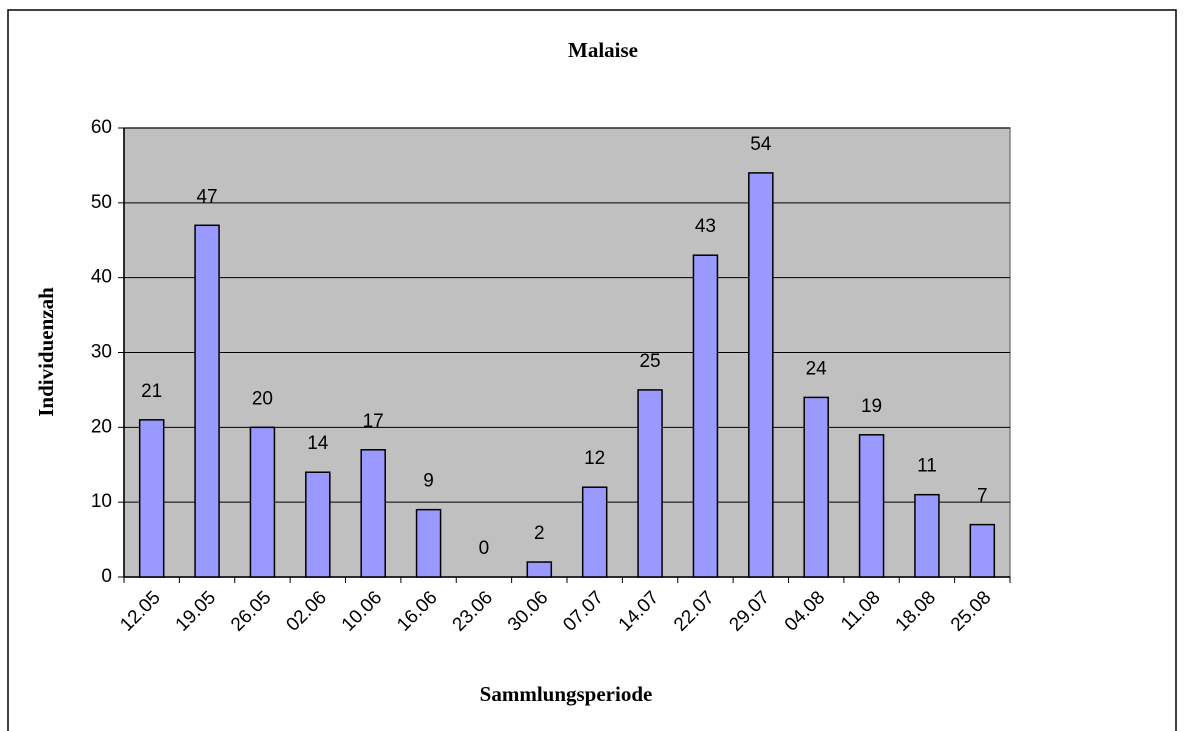  What do you see at coordinates (528, 611) in the screenshot?
I see `x-tick-label: 30.06` at bounding box center [528, 611].